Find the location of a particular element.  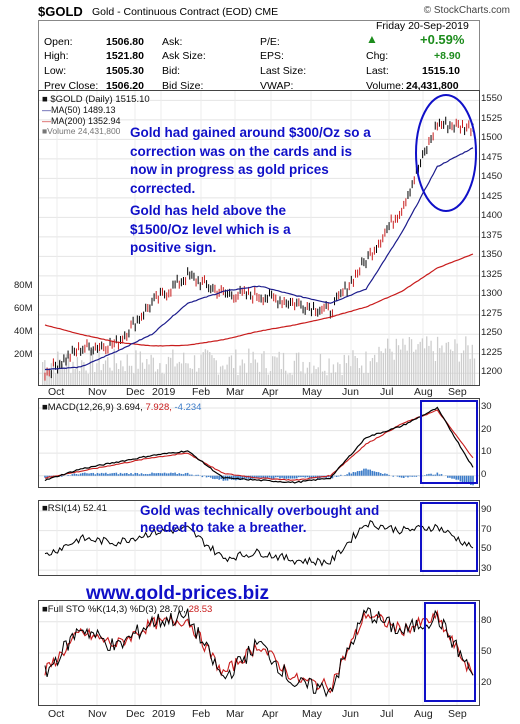

month-label-bottom: Oct is located at coordinates (56, 714).